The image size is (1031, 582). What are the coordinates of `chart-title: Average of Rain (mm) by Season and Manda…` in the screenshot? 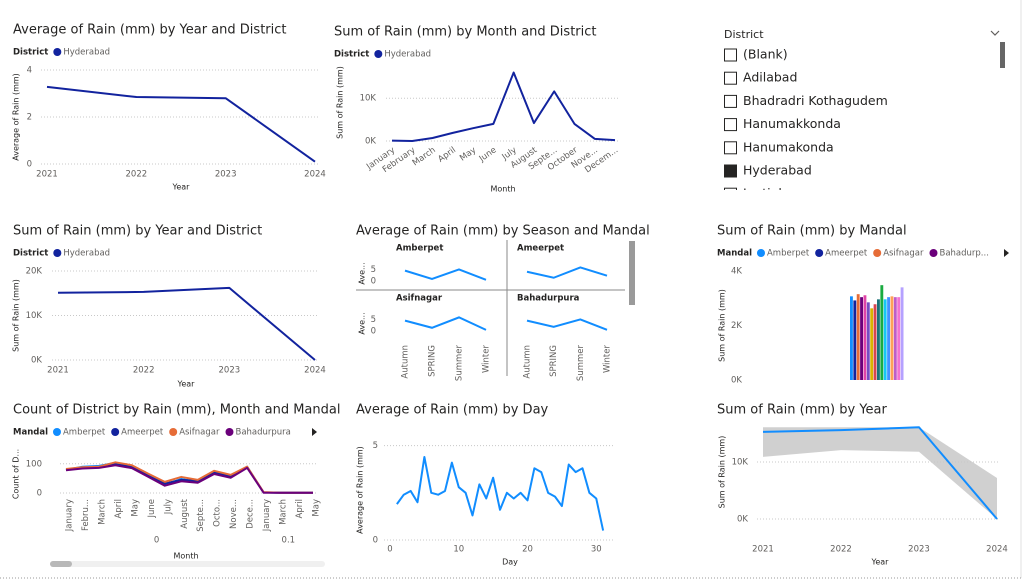 It's located at (503, 231).